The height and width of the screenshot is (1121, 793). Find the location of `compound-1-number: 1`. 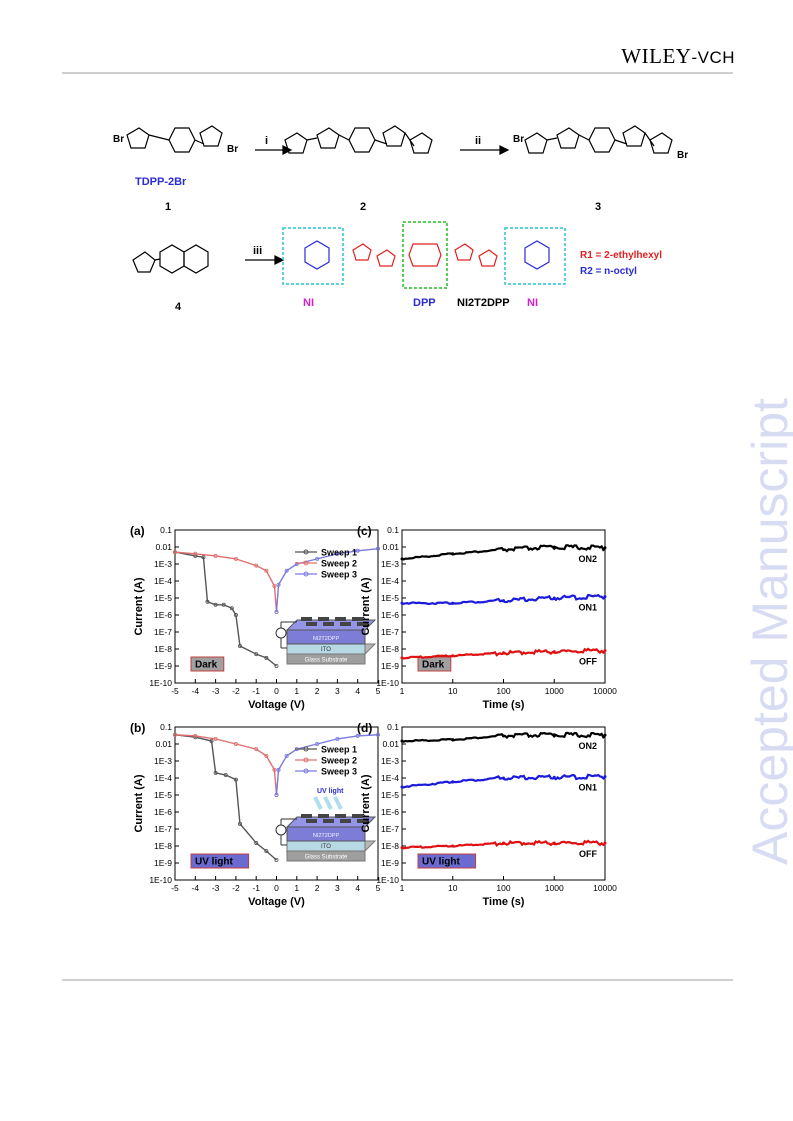

compound-1-number: 1 is located at coordinates (168, 207).